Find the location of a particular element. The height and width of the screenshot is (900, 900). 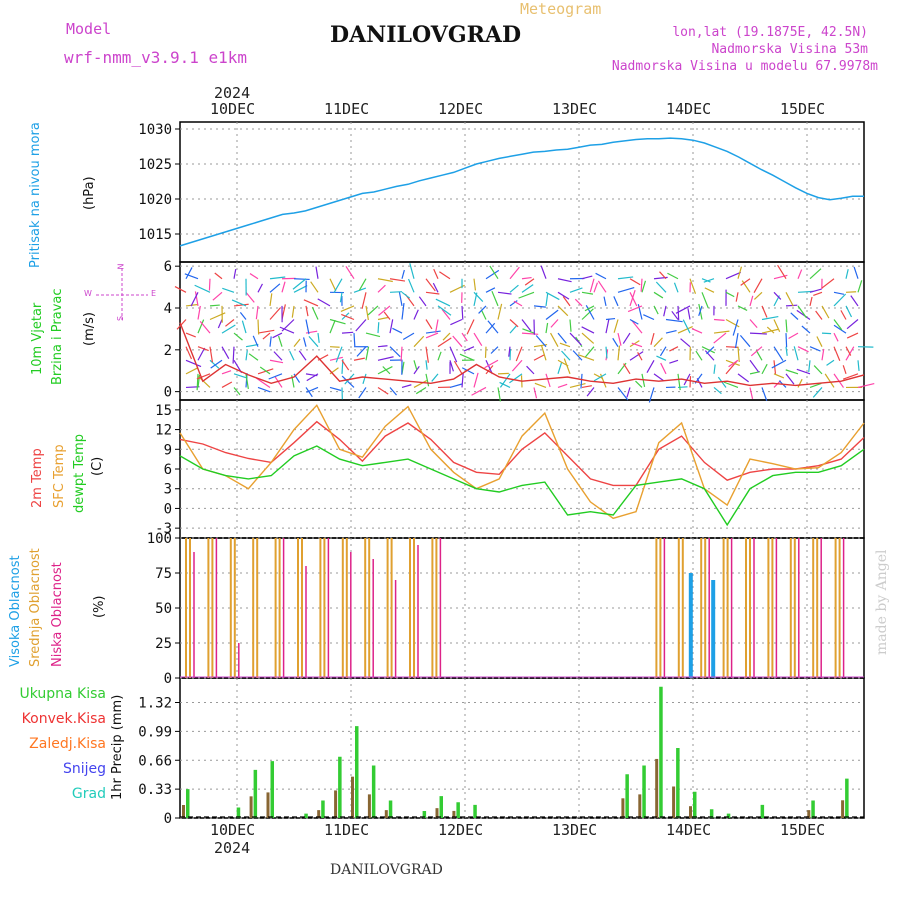

precip-total-bar is located at coordinates (272, 789).